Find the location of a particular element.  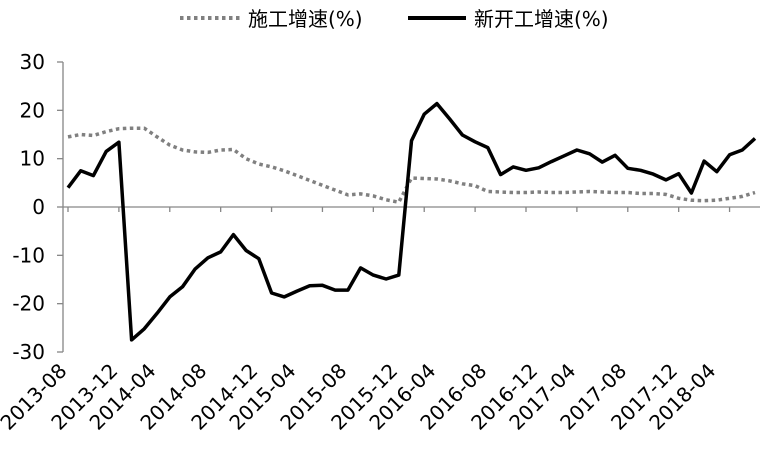

y-axis: -30 -20 -10 0 10 20 30 is located at coordinates (38, 207).